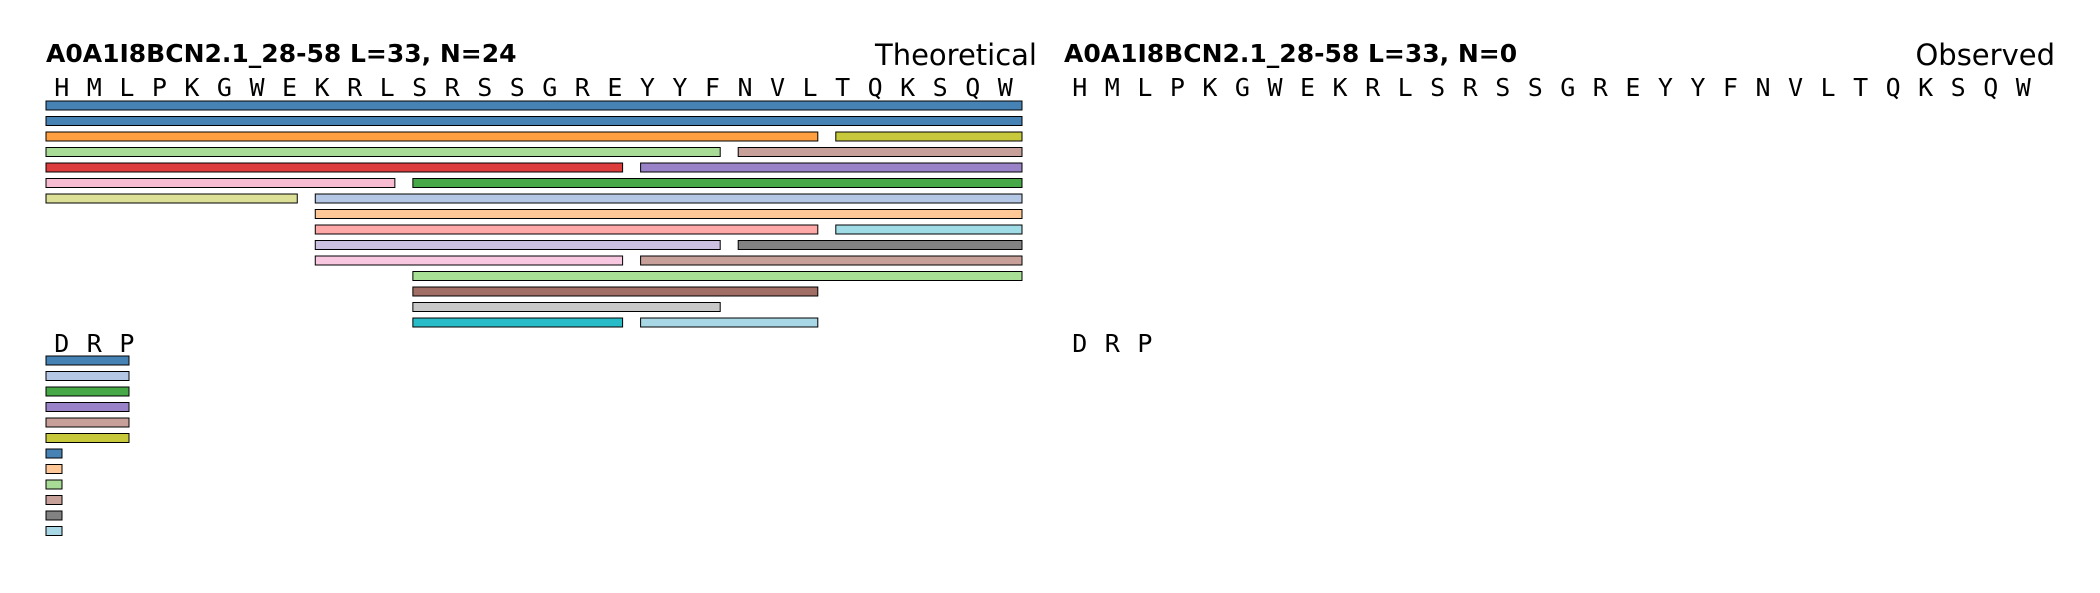 This screenshot has width=2100, height=593. I want to click on sequence-residue: T, so click(842, 87).